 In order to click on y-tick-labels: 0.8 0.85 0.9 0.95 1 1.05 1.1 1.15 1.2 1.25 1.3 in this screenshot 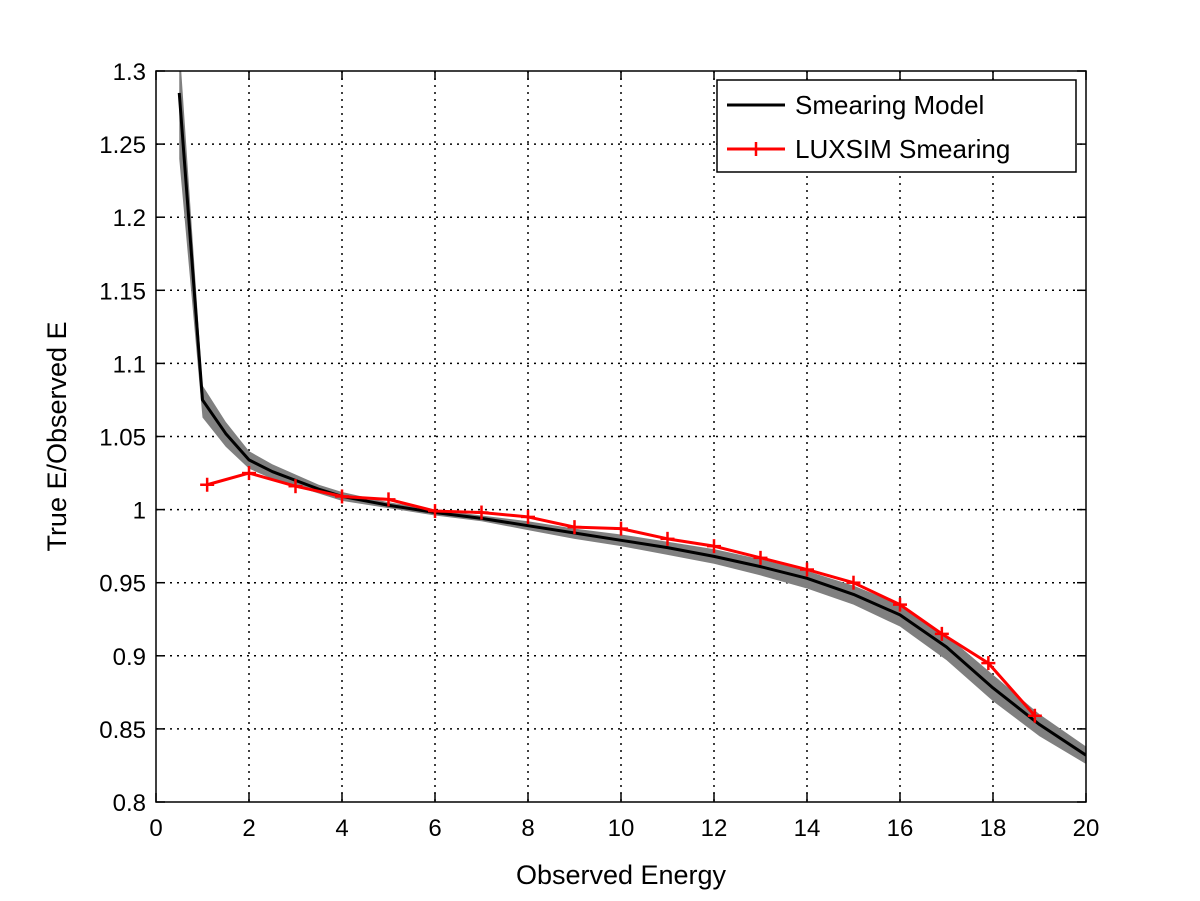, I will do `click(122, 438)`.